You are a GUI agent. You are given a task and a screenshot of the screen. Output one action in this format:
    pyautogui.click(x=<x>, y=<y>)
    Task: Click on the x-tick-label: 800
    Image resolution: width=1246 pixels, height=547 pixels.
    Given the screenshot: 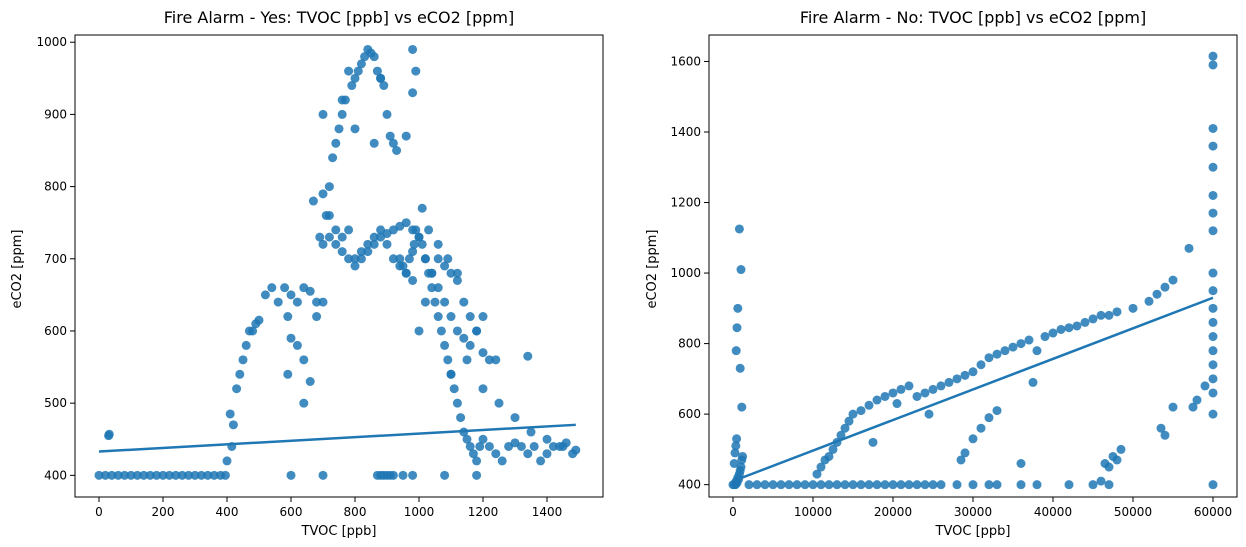 What is the action you would take?
    pyautogui.click(x=355, y=512)
    